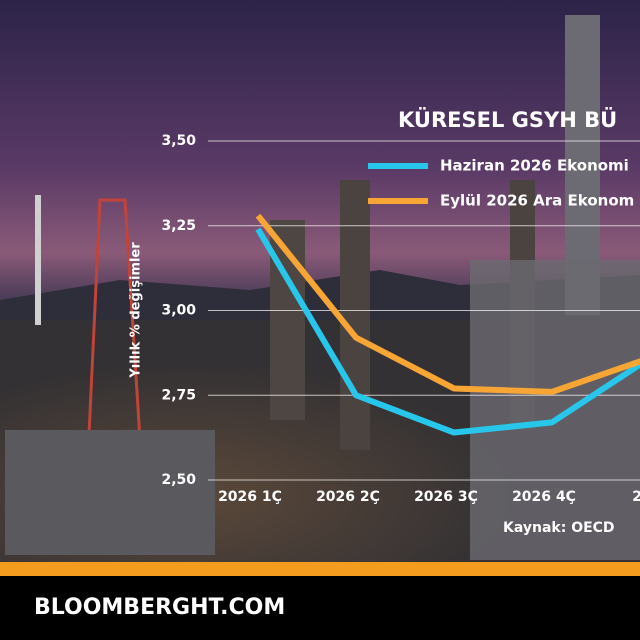 The width and height of the screenshot is (640, 640). Describe the element at coordinates (446, 497) in the screenshot. I see `x-tick-label: 2026 3Ç` at that location.